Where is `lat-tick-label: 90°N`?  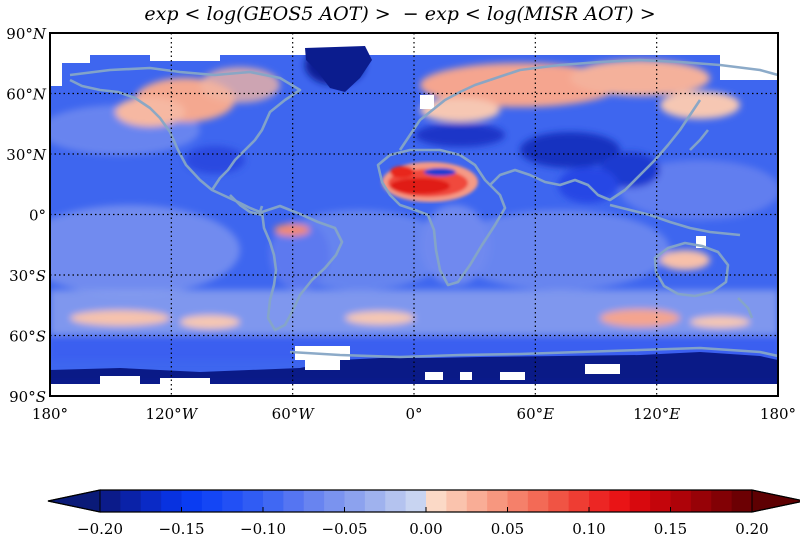
lat-tick-label: 90°N is located at coordinates (26, 34).